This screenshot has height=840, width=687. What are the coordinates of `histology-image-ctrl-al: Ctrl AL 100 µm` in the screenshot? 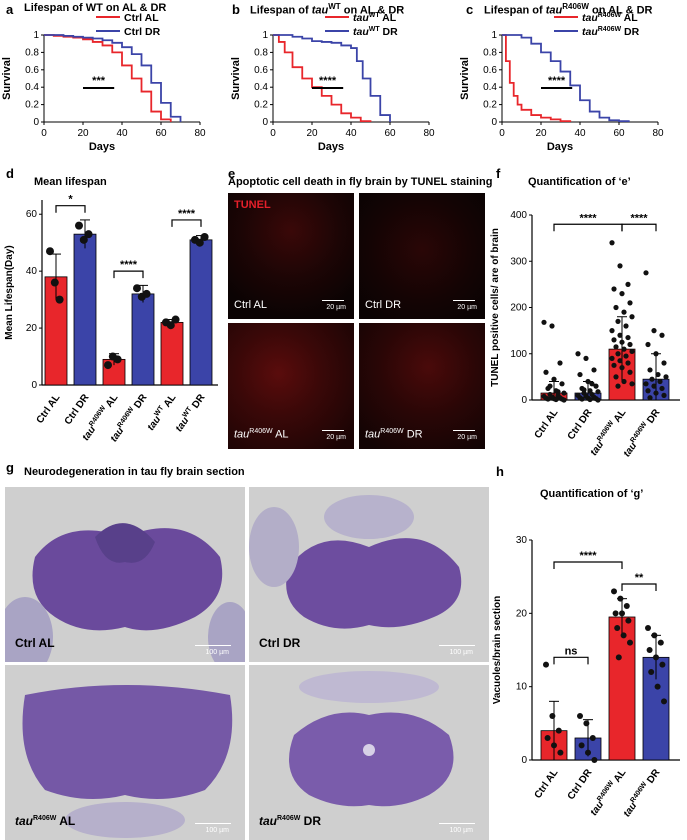 It's located at (125, 574).